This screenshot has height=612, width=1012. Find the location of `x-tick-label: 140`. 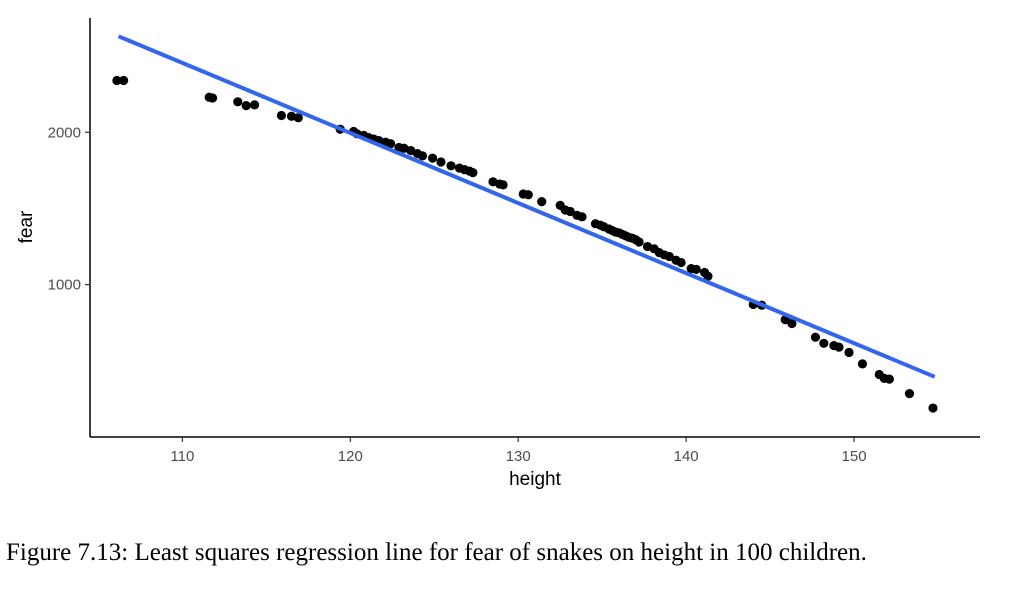

x-tick-label: 140 is located at coordinates (686, 456).